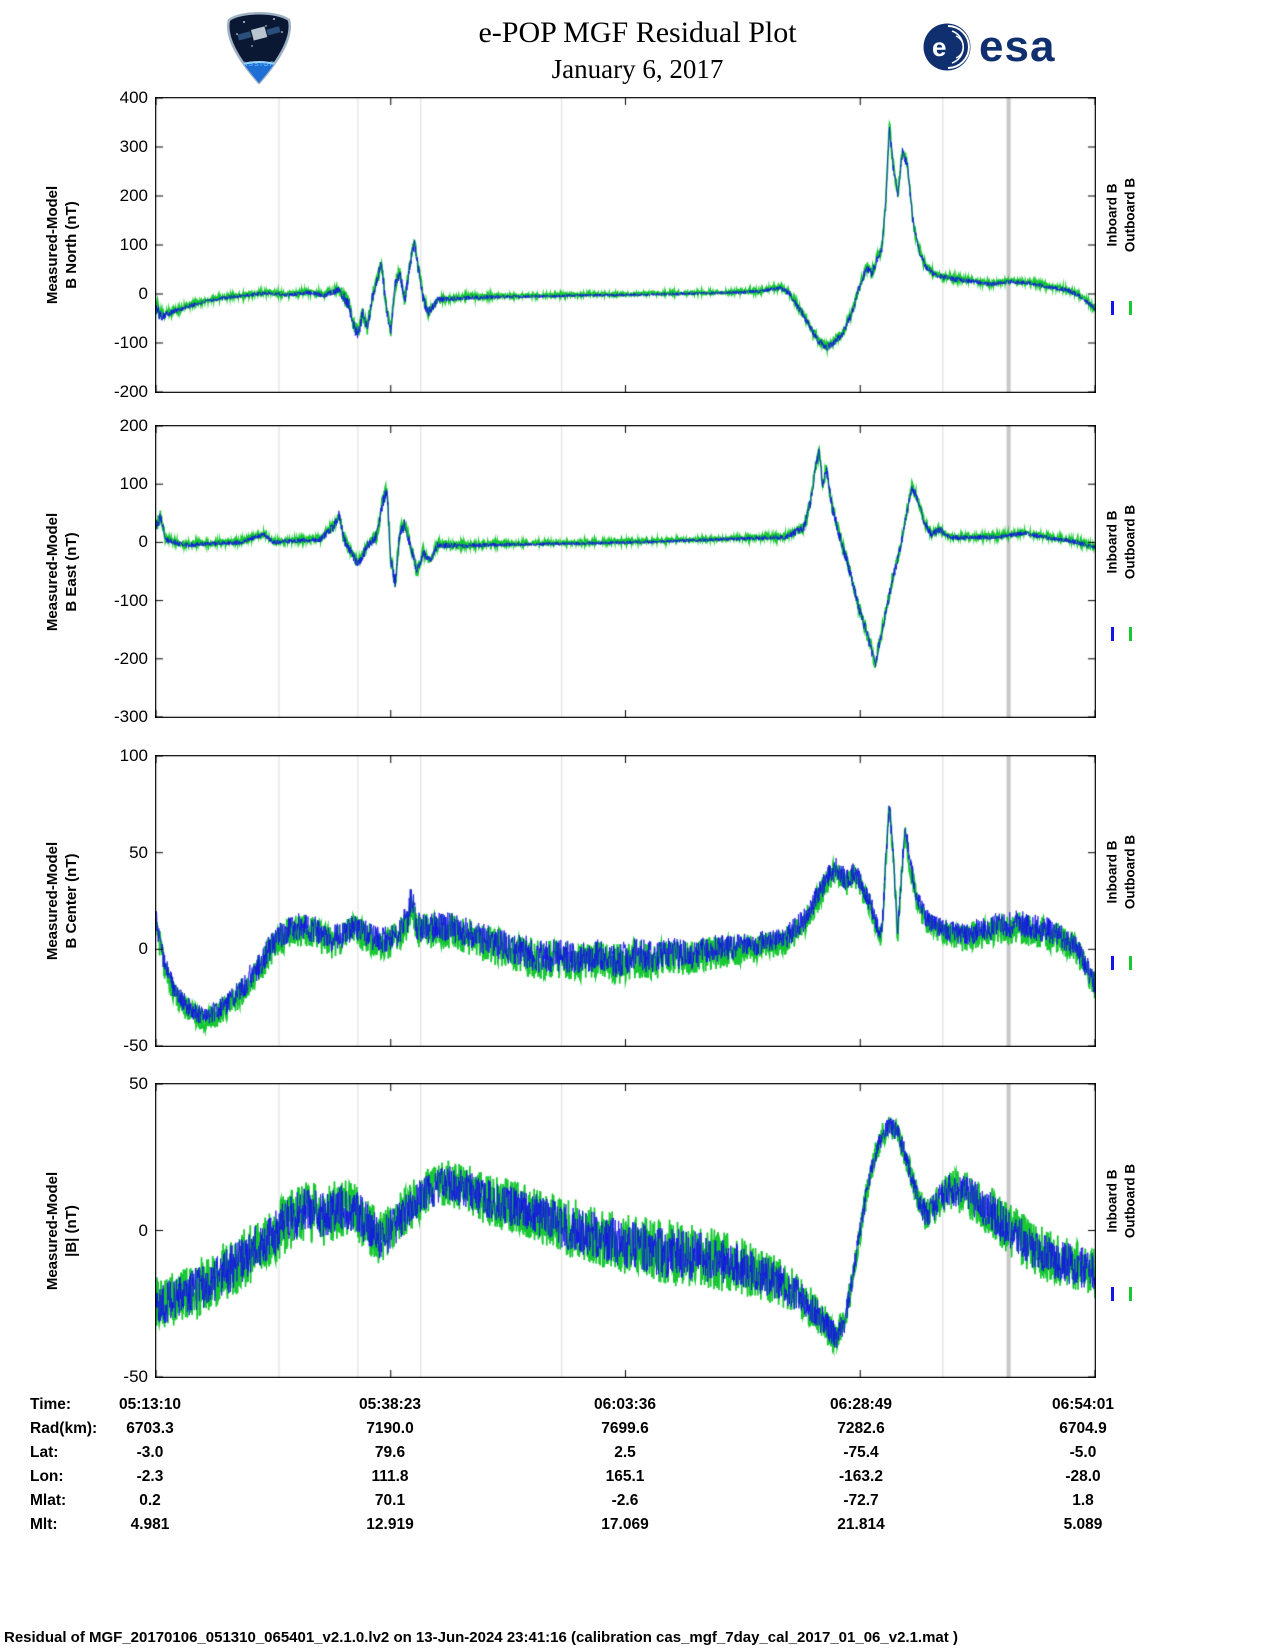 Image resolution: width=1275 pixels, height=1650 pixels. I want to click on table-cell: 4.981, so click(150, 1524).